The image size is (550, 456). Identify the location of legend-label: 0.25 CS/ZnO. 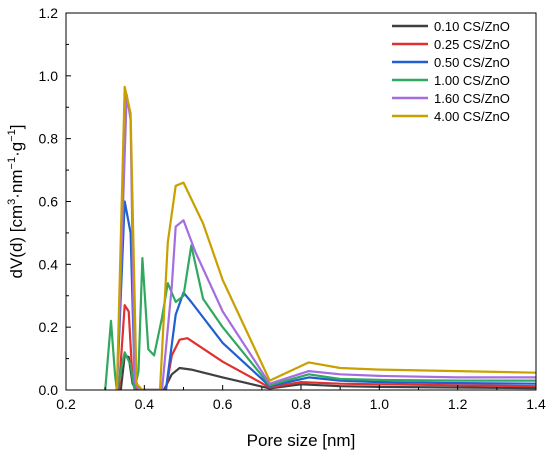
(472, 44).